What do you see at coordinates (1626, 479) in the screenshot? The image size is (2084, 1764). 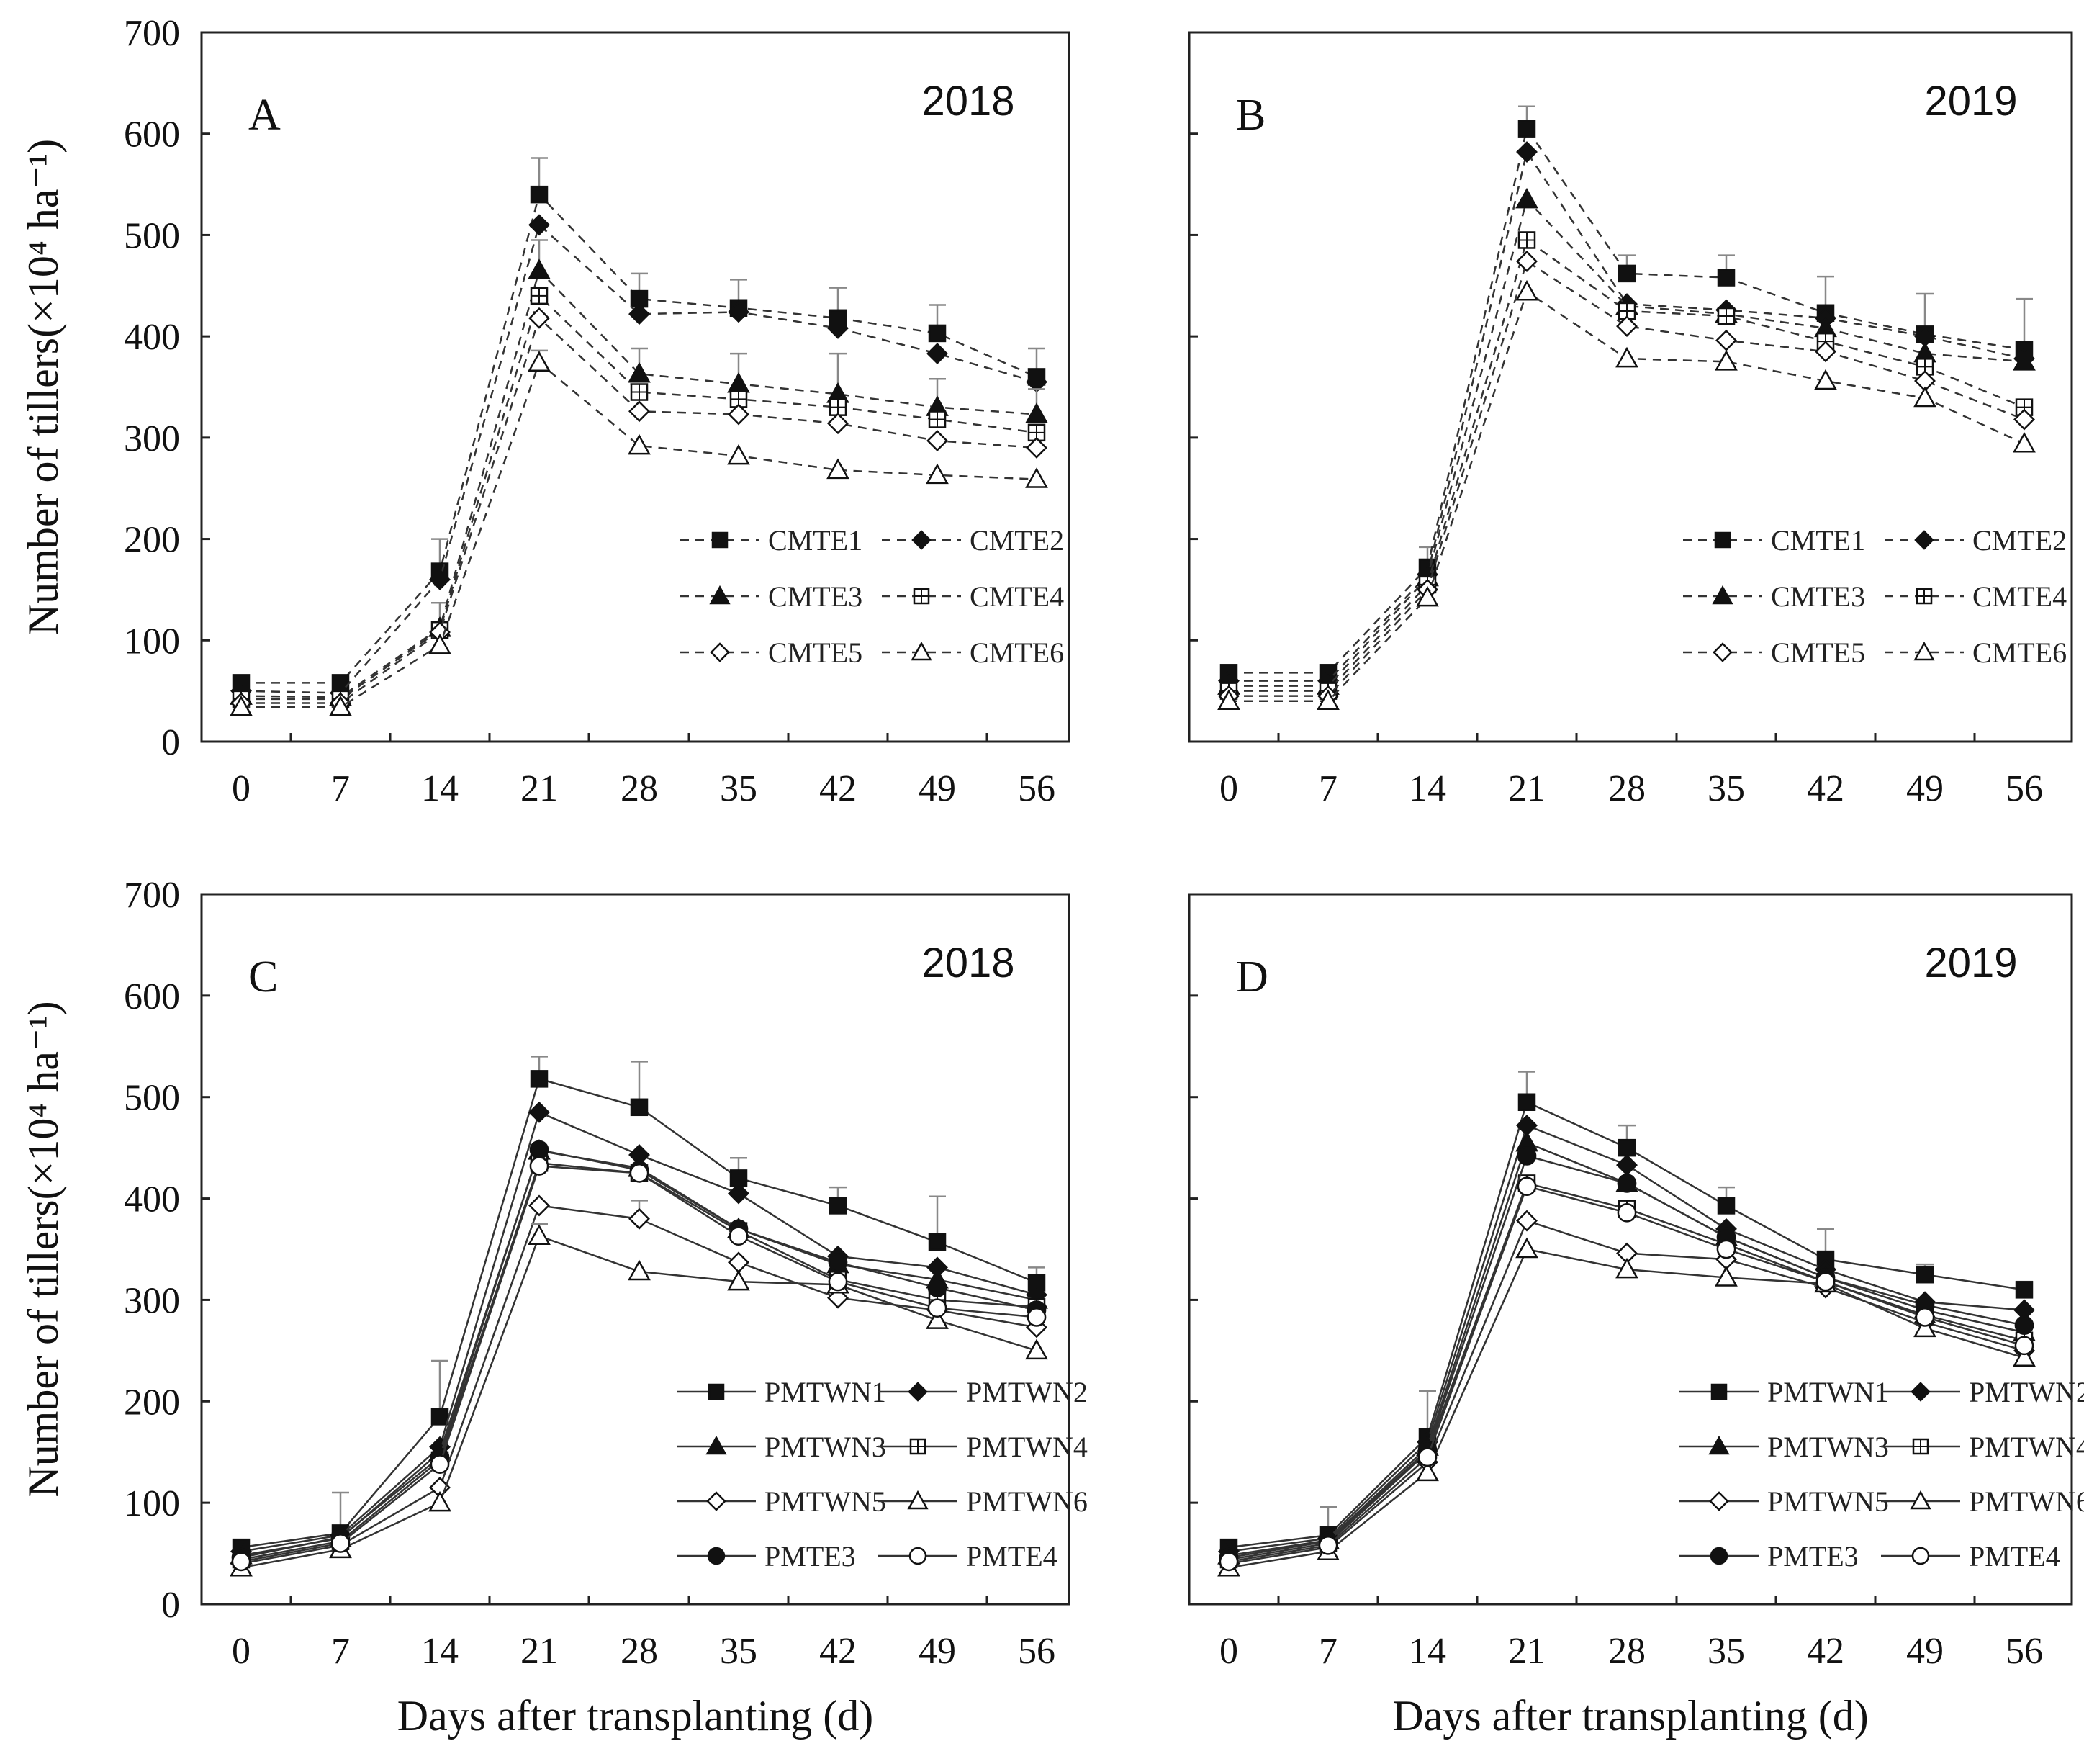 I see `series-cmte5` at bounding box center [1626, 479].